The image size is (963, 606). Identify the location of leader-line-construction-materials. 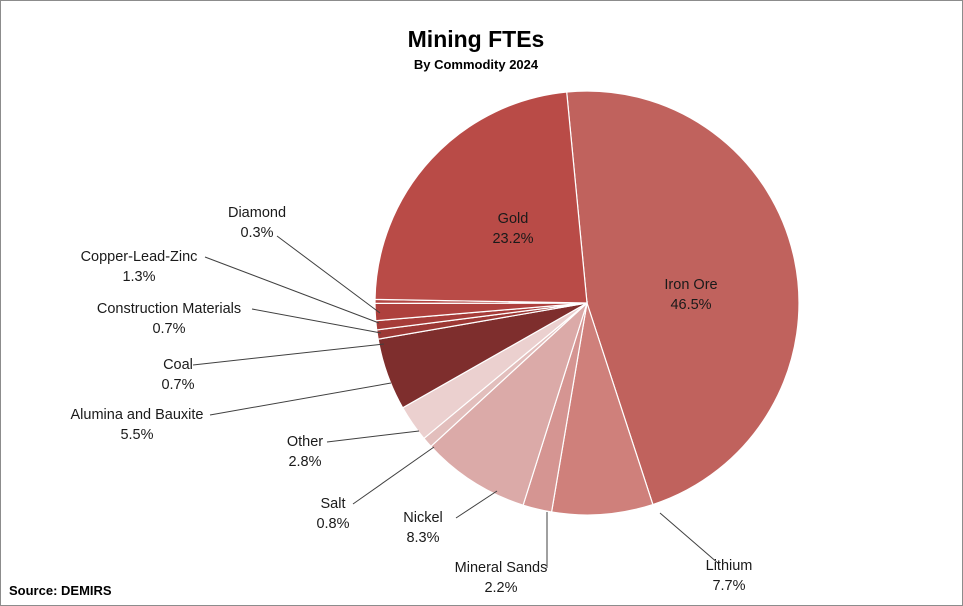
(316, 321).